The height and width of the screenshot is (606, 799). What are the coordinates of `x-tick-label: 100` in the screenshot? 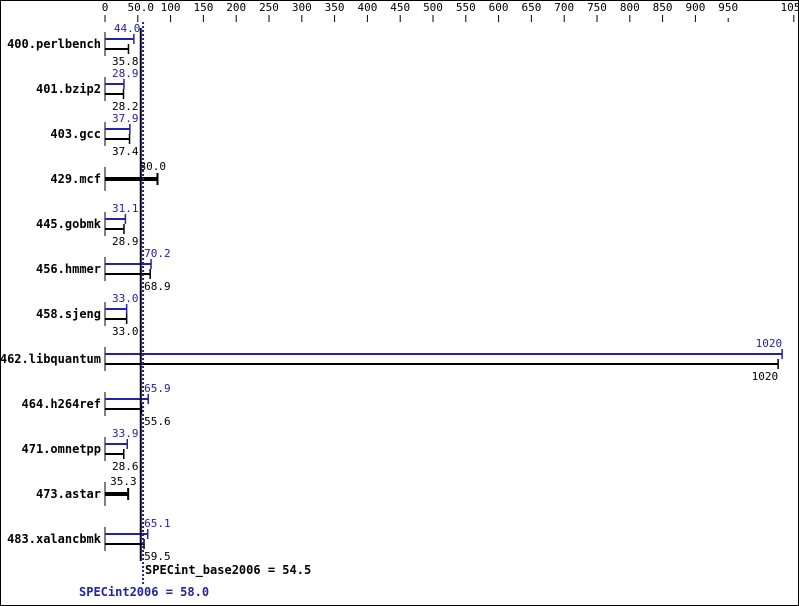 It's located at (171, 7).